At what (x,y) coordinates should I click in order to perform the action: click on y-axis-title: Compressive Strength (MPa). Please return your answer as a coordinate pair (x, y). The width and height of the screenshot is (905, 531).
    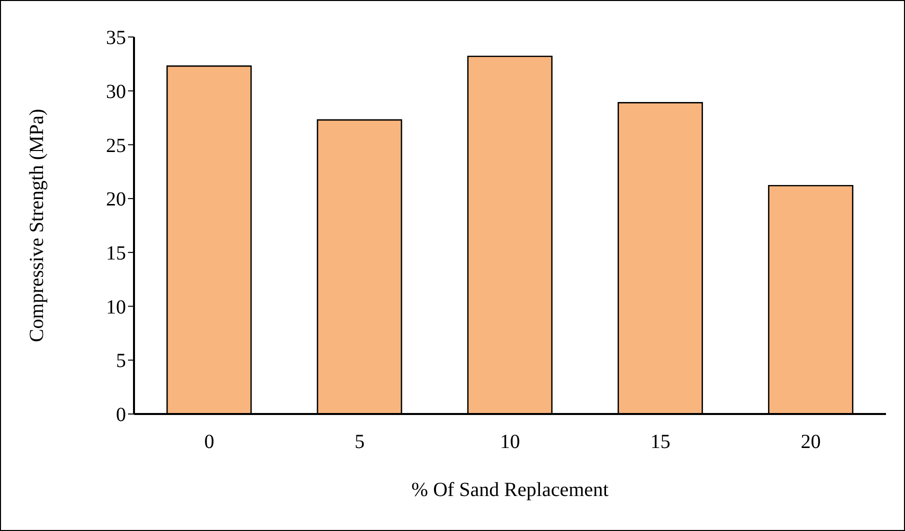
    Looking at the image, I should click on (37, 225).